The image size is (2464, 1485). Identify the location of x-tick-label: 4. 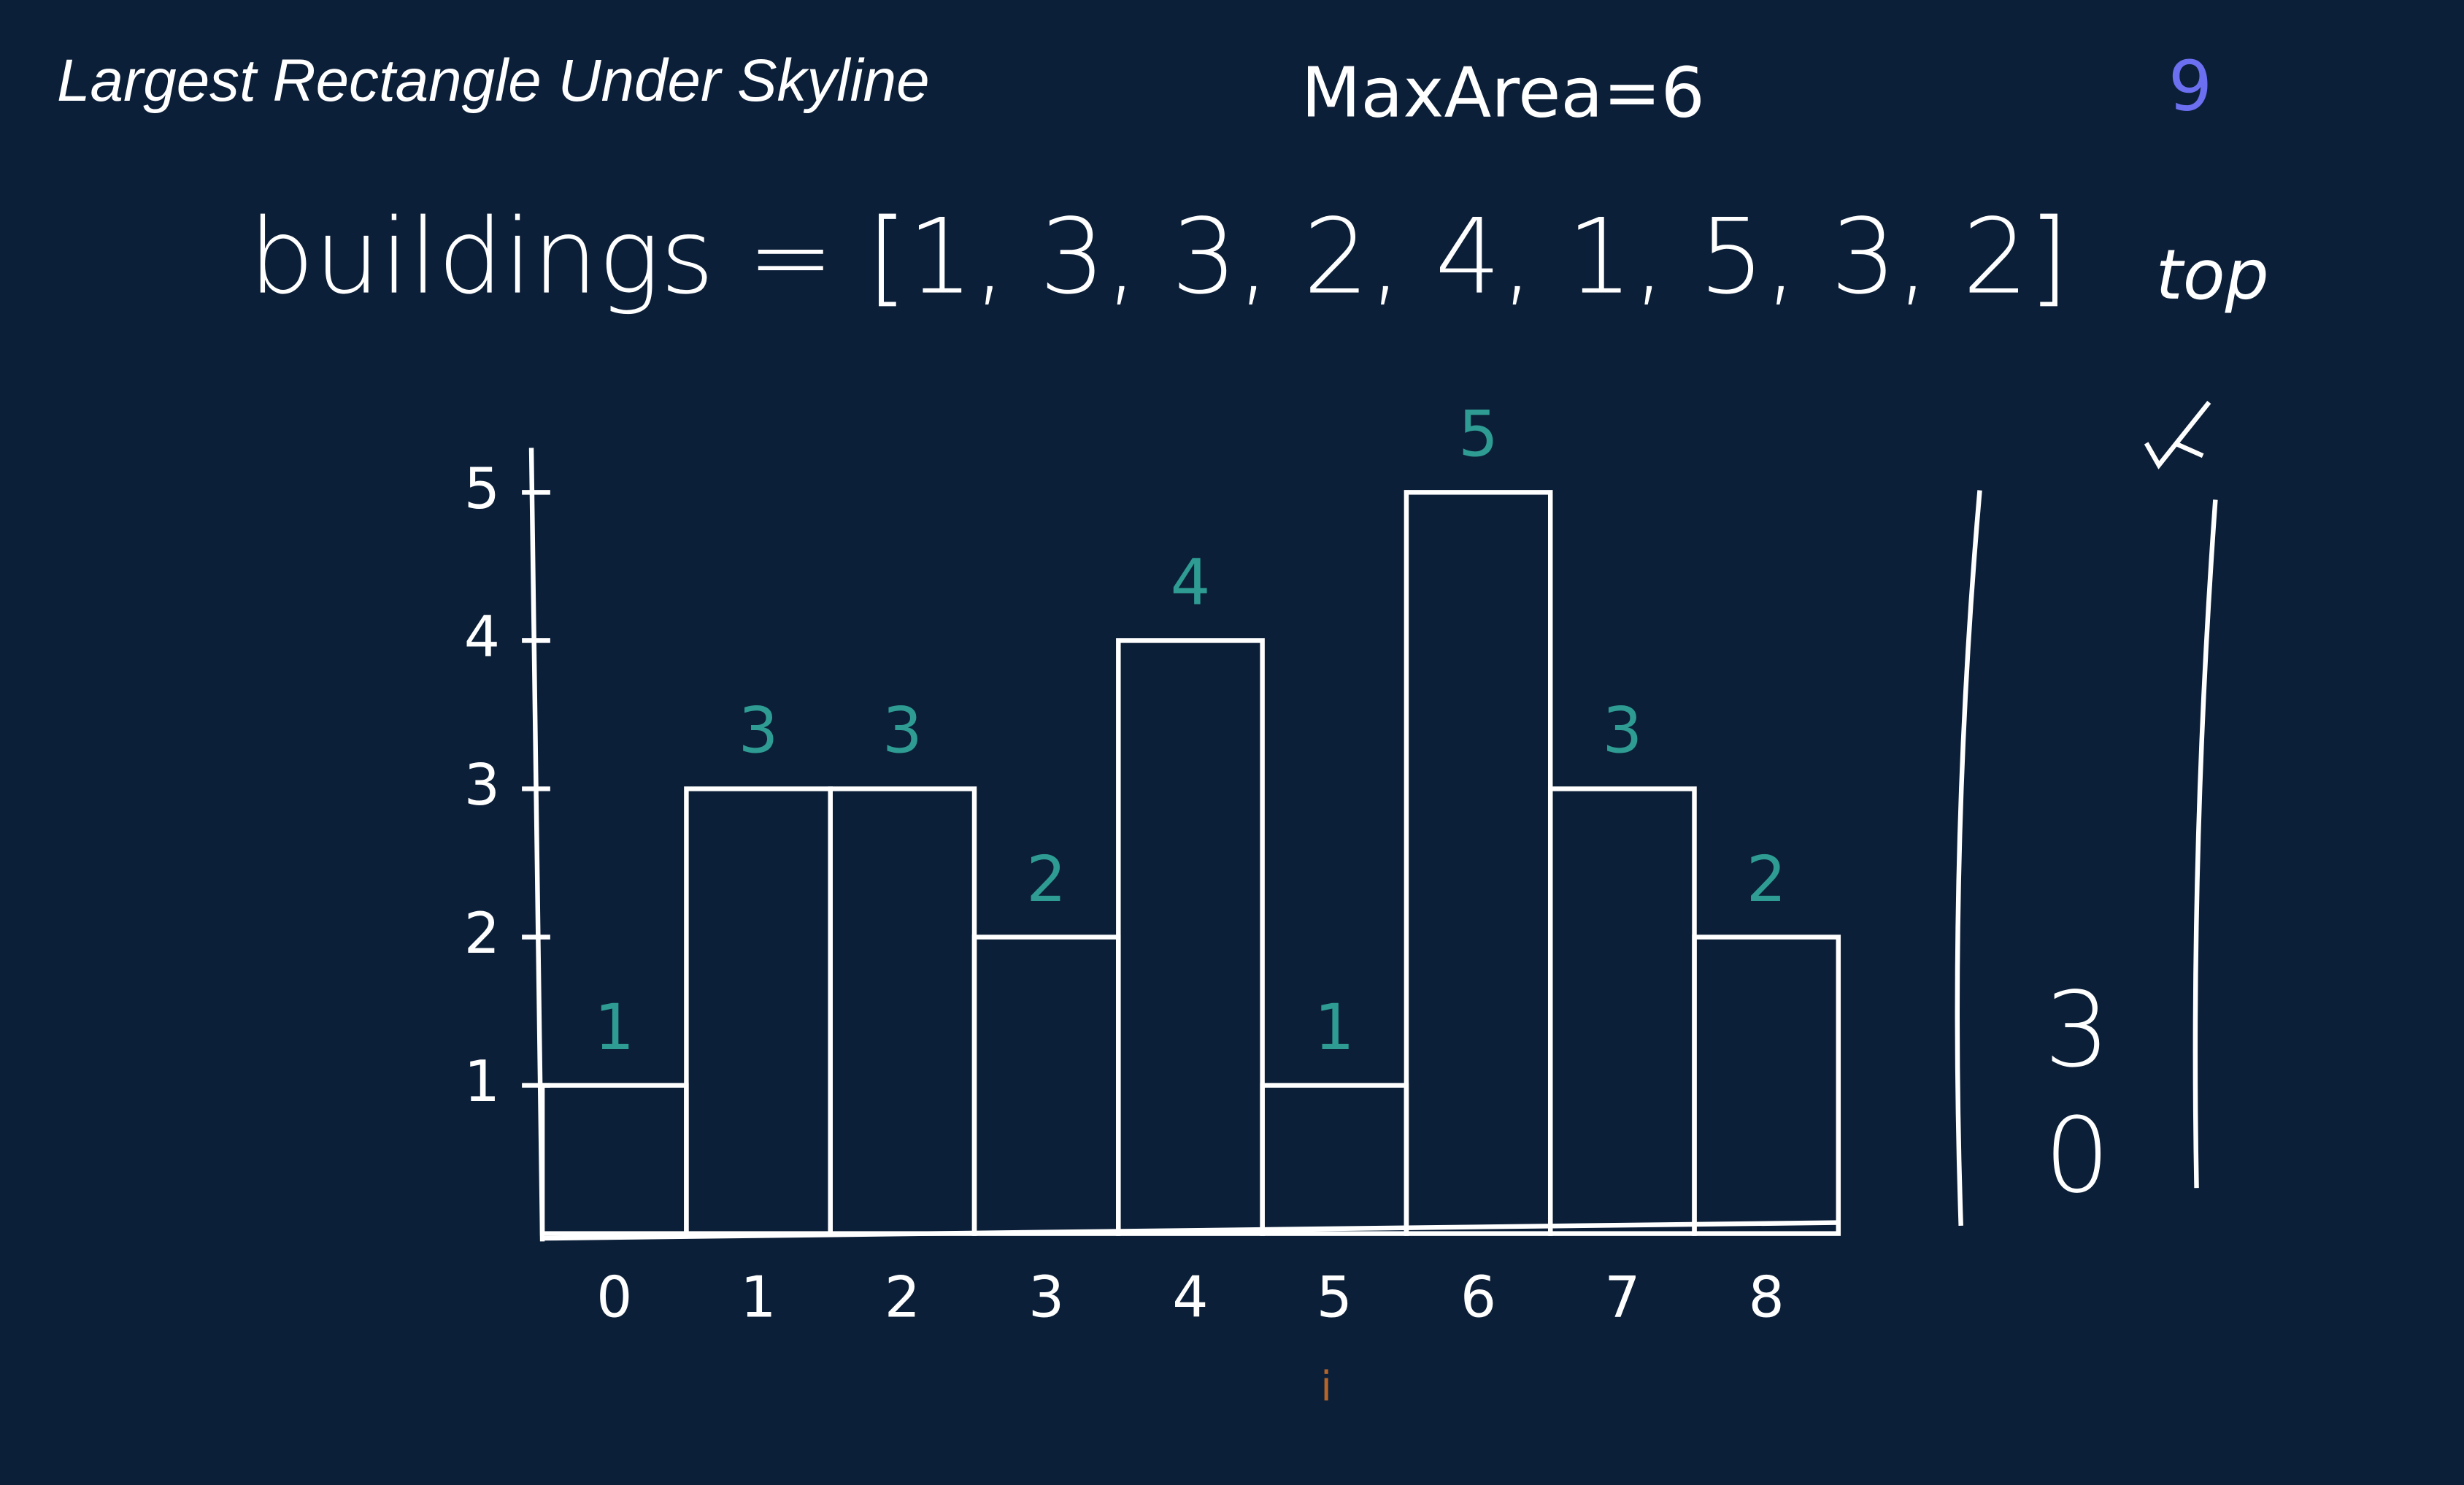
(1190, 1298).